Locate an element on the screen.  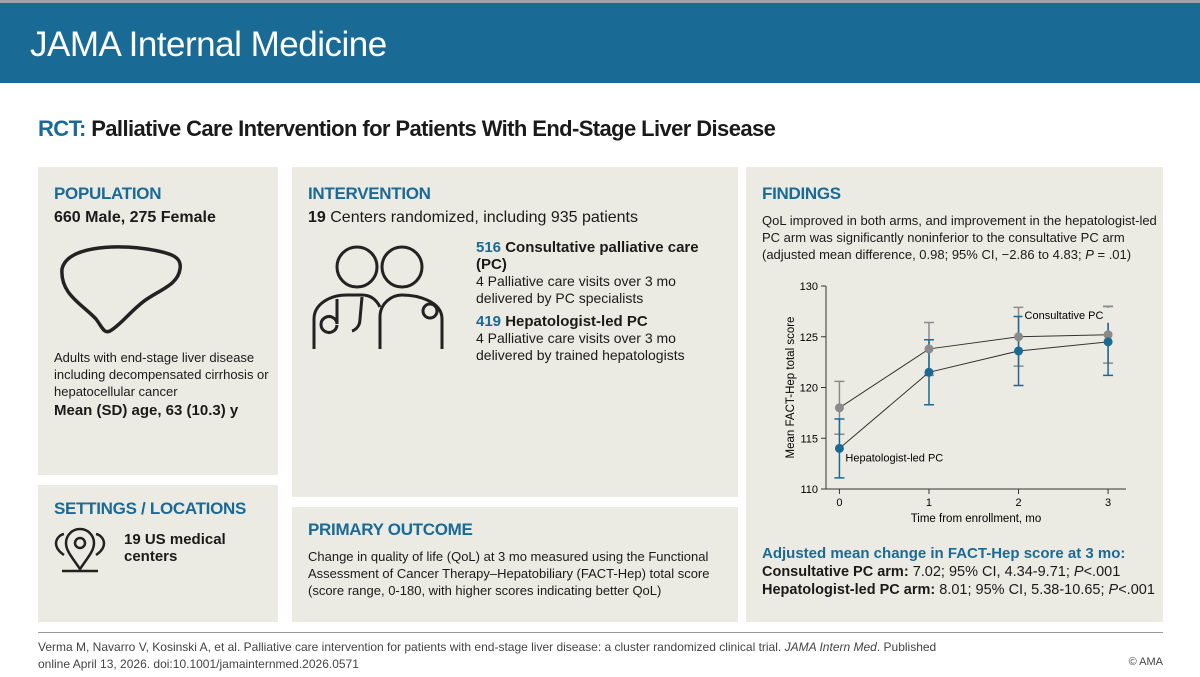
top-rule is located at coordinates (600, 1).